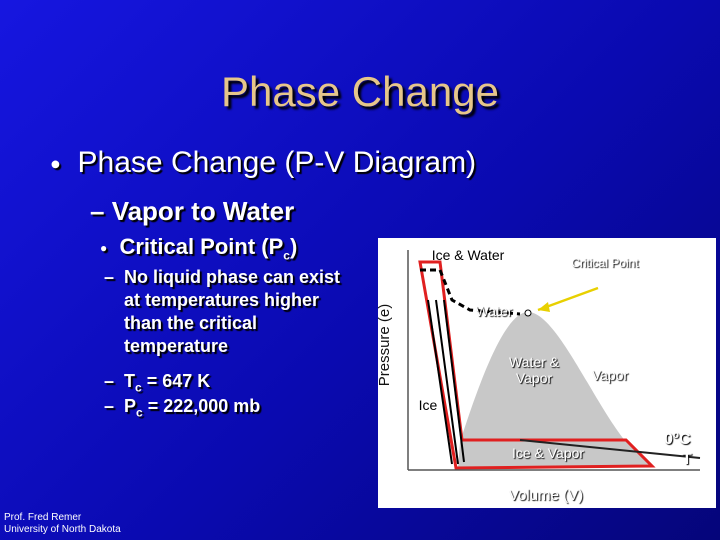 This screenshot has height=540, width=720. What do you see at coordinates (360, 91) in the screenshot?
I see `slide-title: Phase Change` at bounding box center [360, 91].